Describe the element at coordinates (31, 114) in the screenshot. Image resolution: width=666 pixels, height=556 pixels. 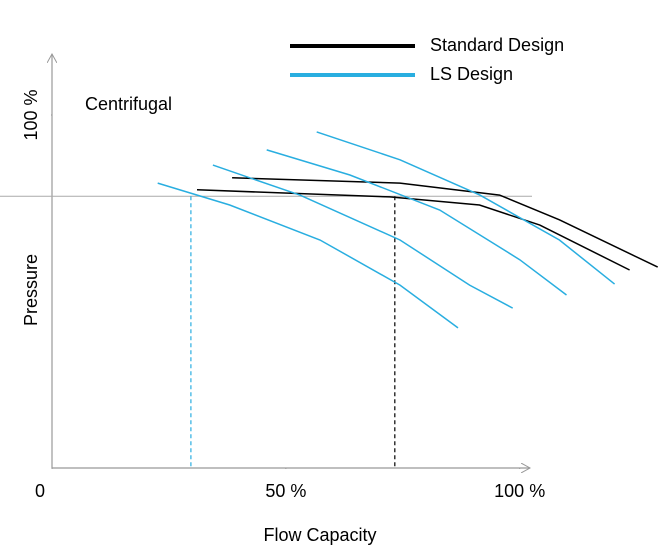
I see `y-tick-label: 100 %` at that location.